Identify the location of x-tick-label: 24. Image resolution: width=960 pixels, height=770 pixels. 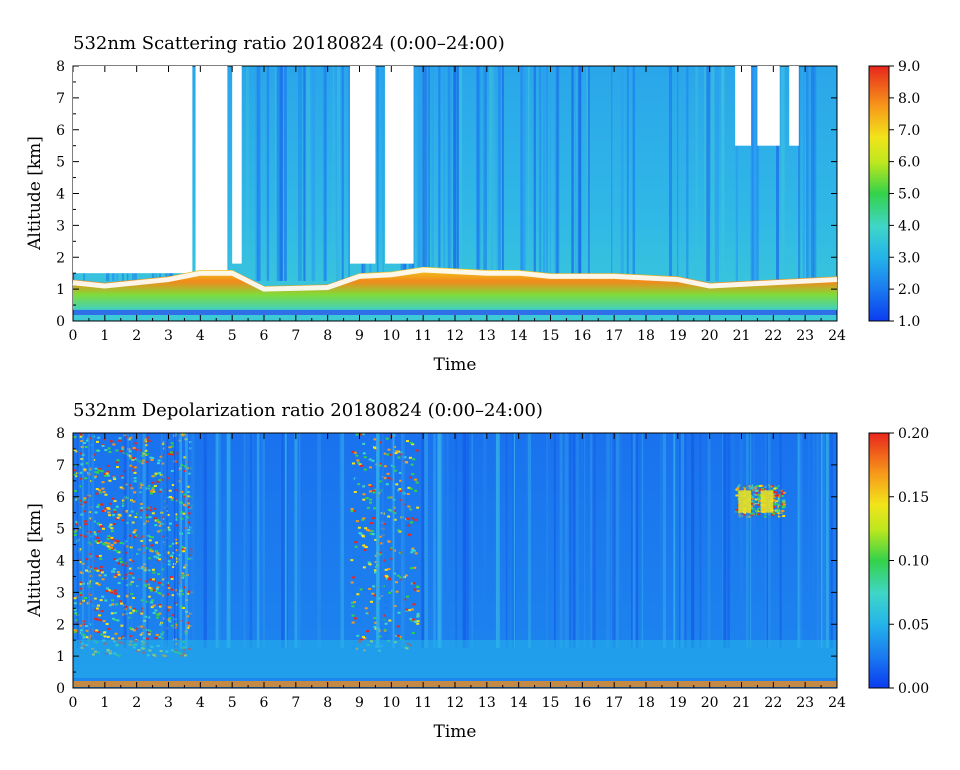
(837, 336).